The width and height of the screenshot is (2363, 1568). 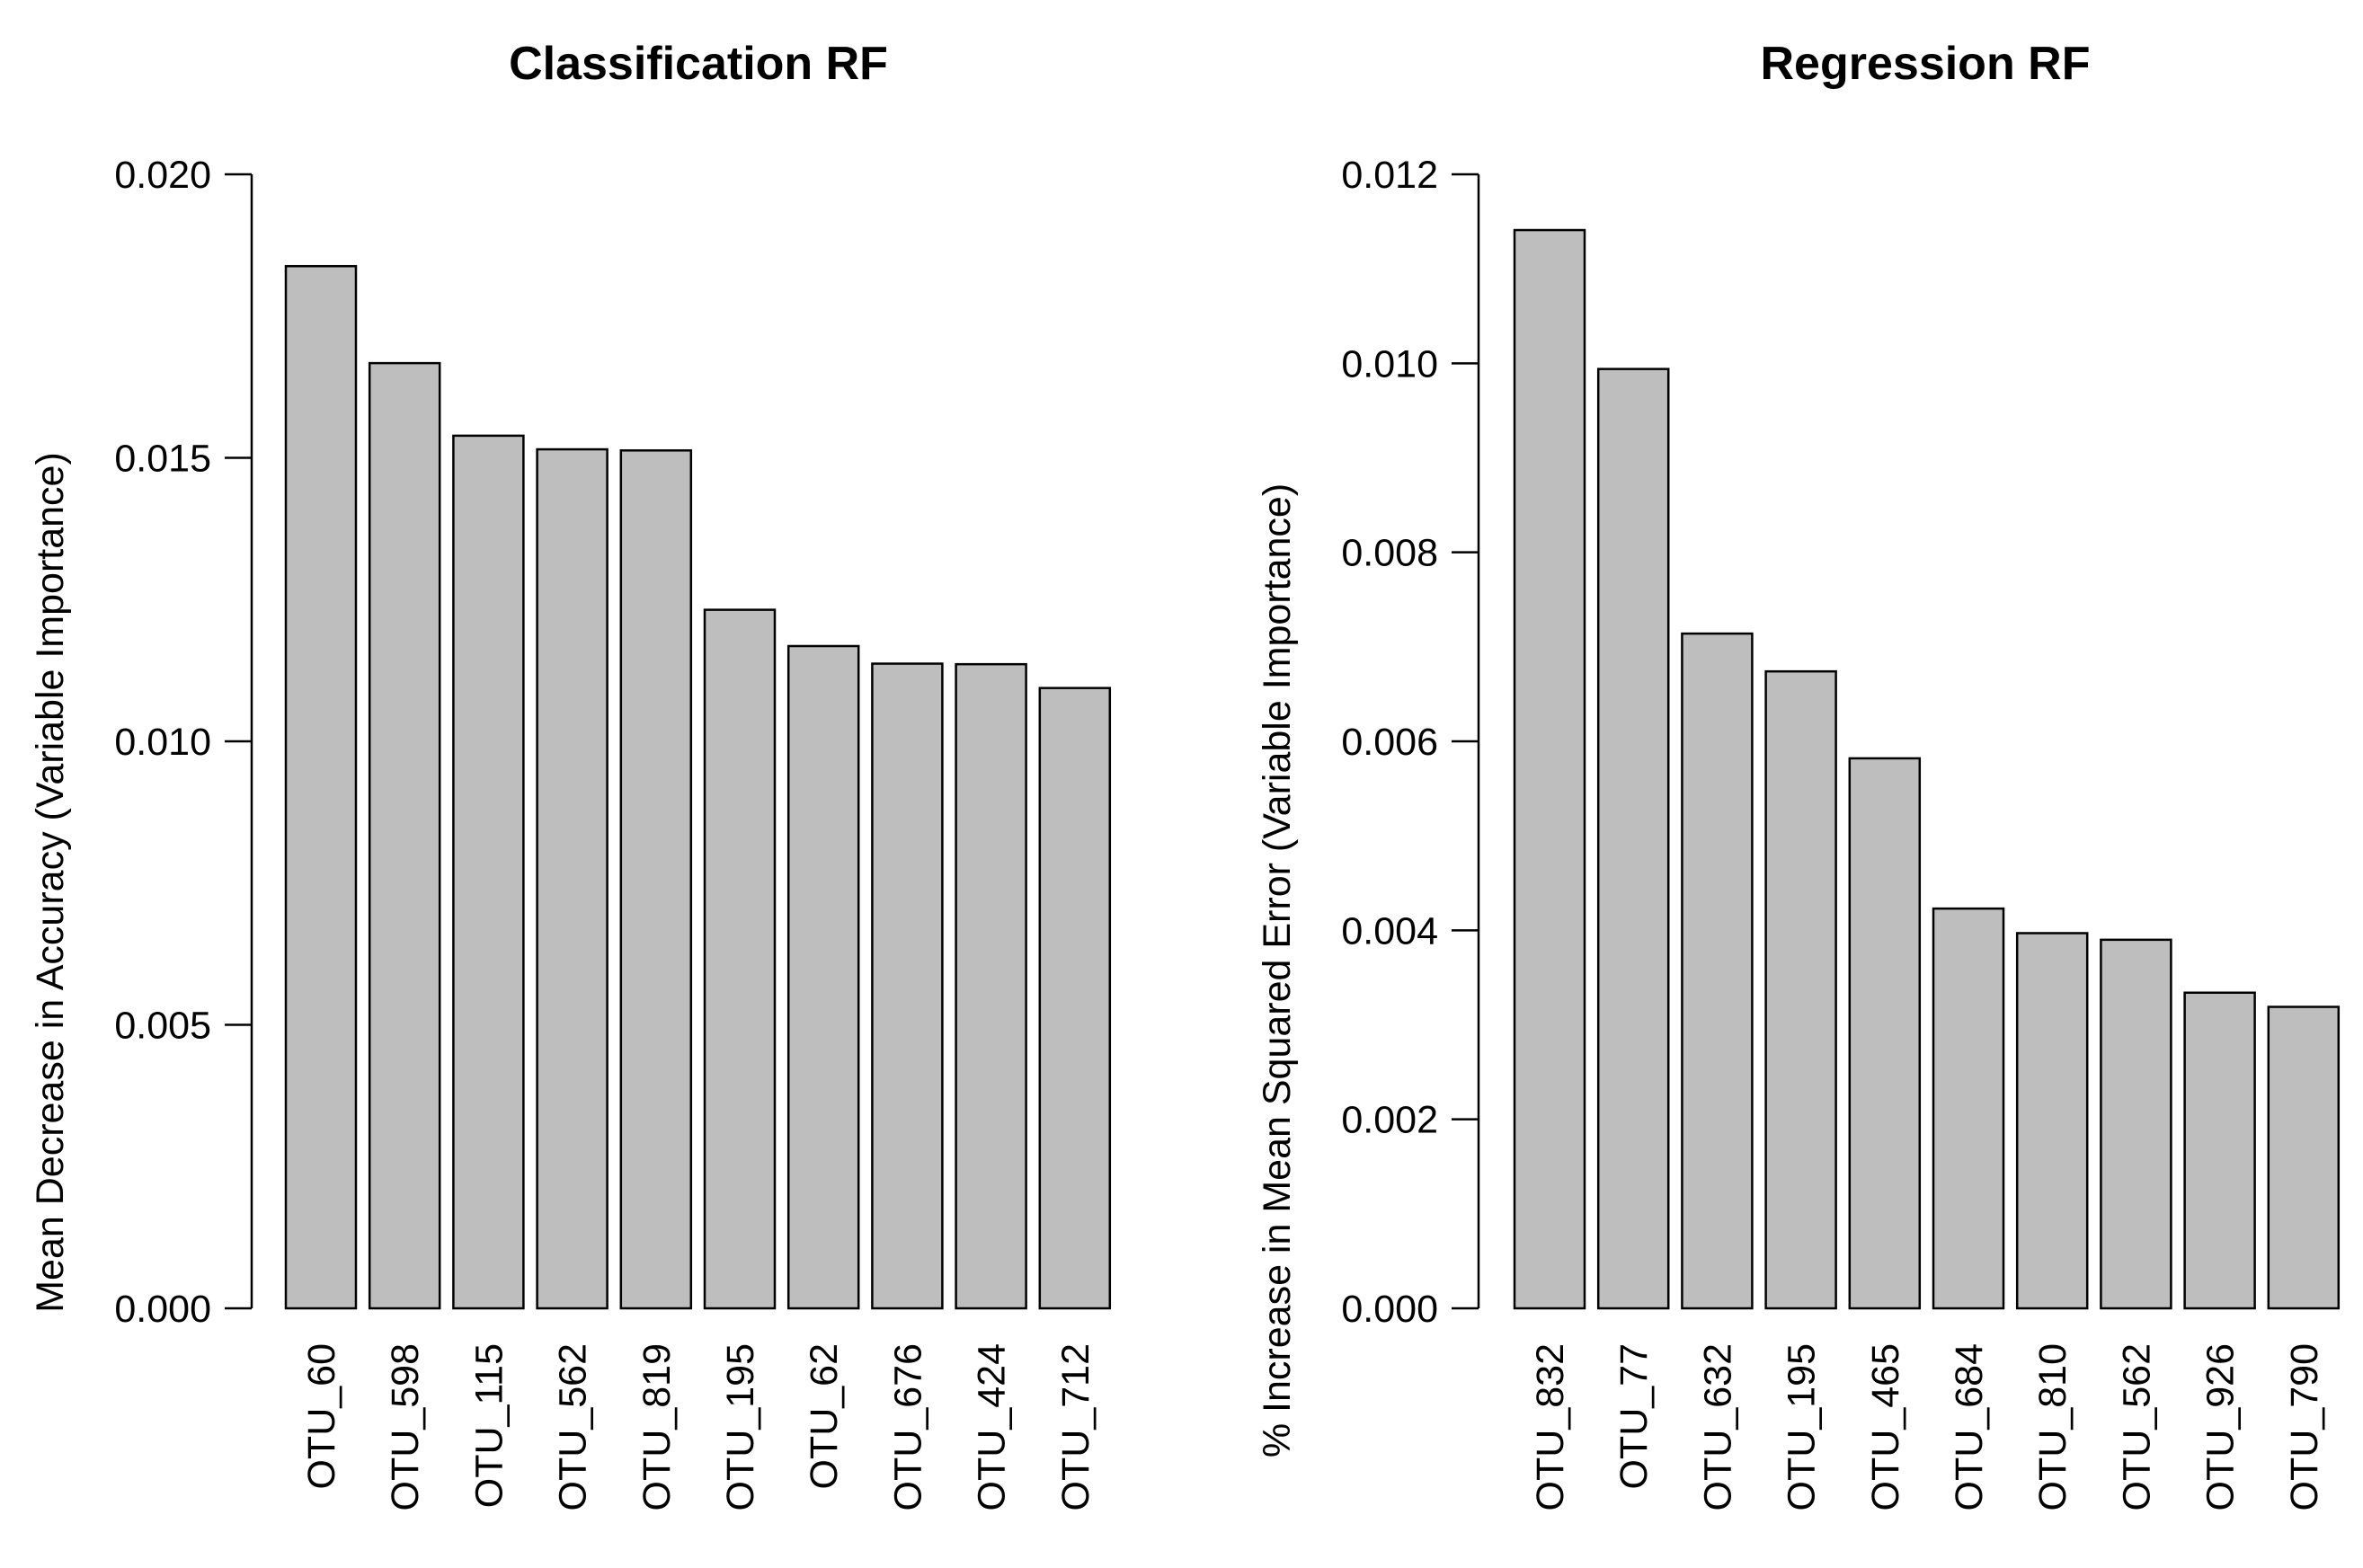 I want to click on y-tick-label: 0.005, so click(x=162, y=1026).